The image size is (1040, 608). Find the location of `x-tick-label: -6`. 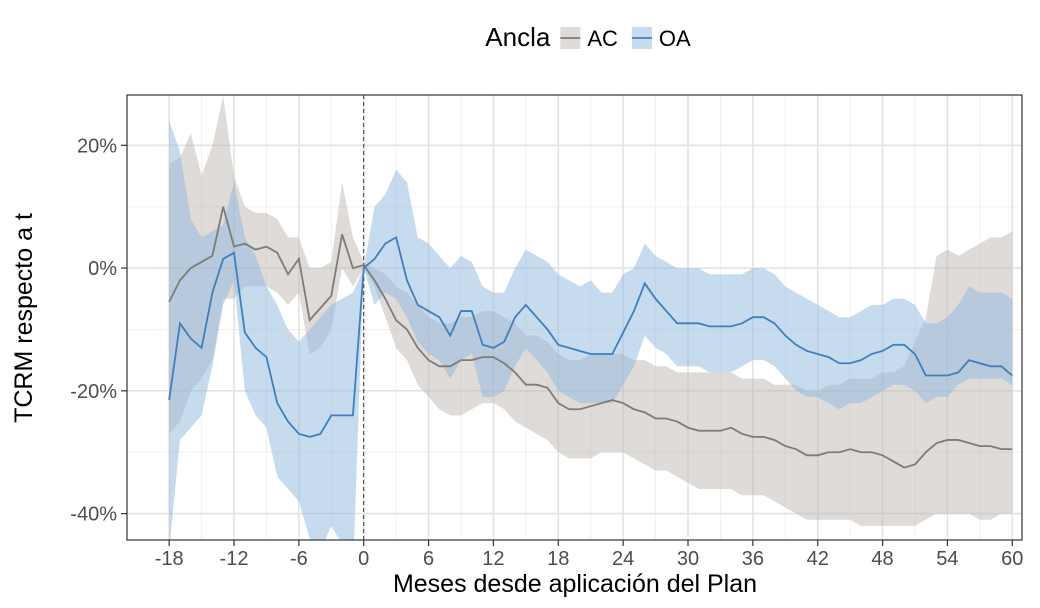

x-tick-label: -6 is located at coordinates (299, 559).